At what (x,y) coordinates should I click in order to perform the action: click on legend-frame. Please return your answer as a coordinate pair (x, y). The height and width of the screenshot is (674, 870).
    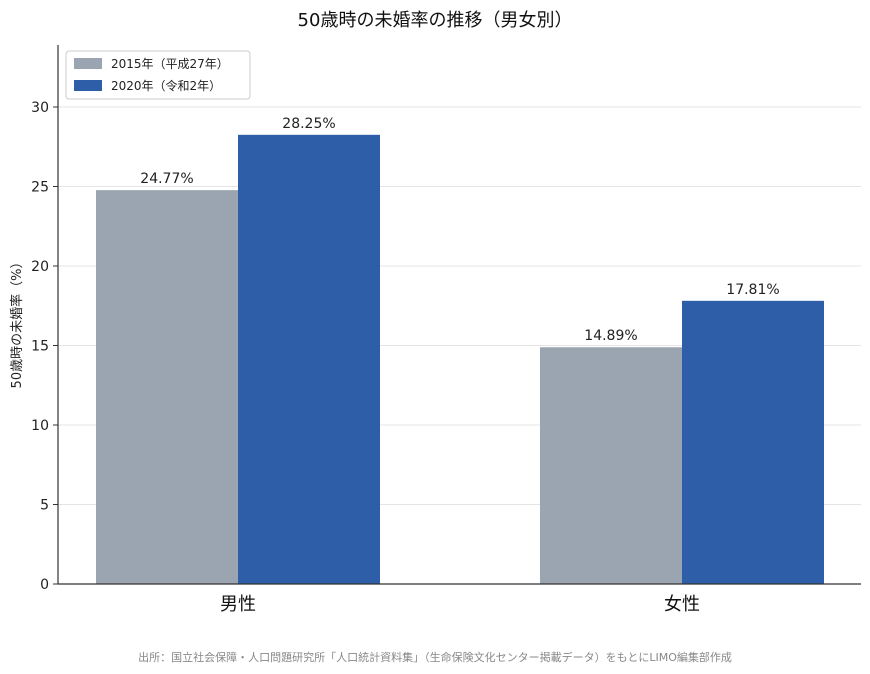
    Looking at the image, I should click on (158, 75).